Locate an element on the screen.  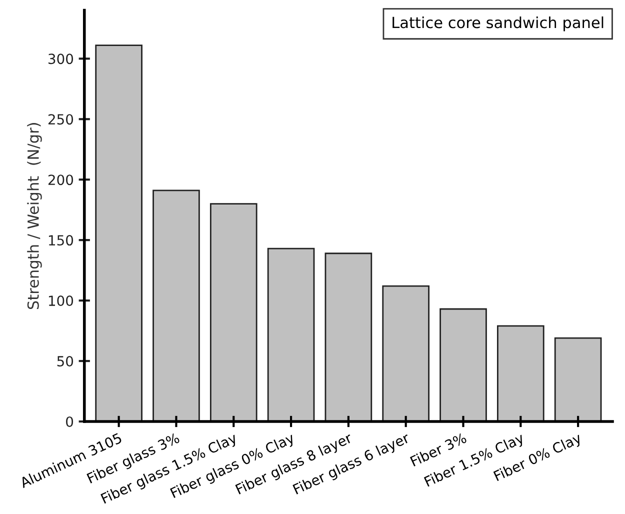
annotation: Lattice core sandwich panel is located at coordinates (498, 24).